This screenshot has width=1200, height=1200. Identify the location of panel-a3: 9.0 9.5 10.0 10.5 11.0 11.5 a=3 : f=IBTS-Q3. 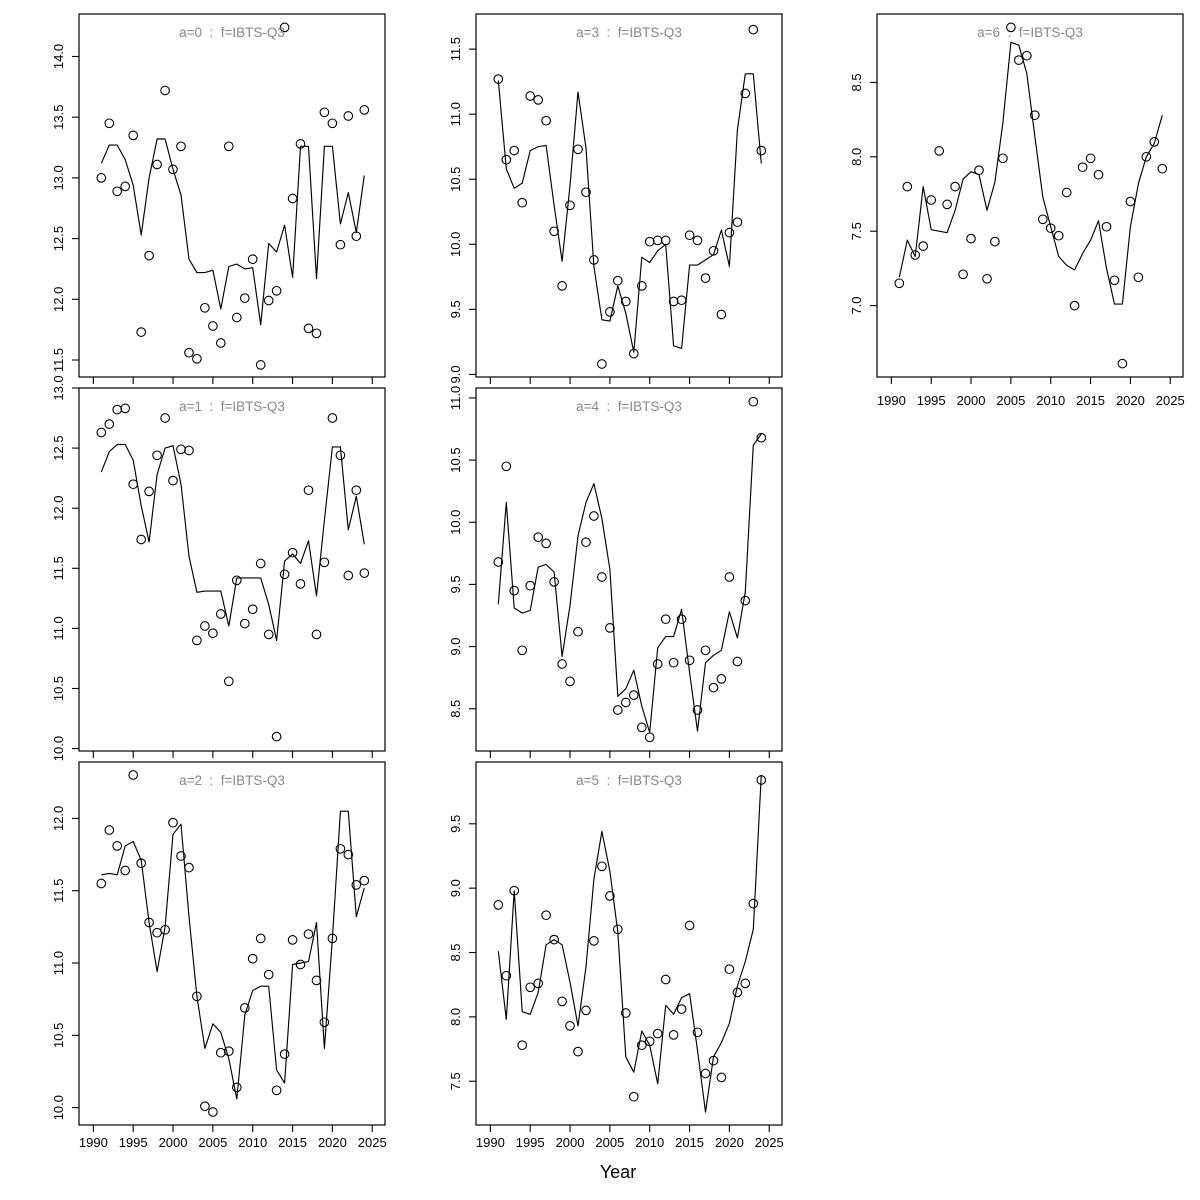
(615, 198).